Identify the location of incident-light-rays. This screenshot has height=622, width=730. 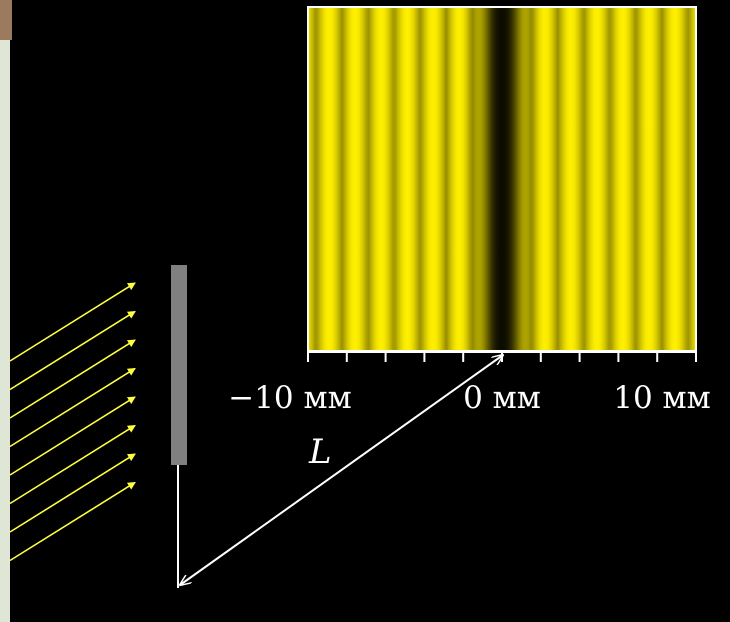
(72, 422).